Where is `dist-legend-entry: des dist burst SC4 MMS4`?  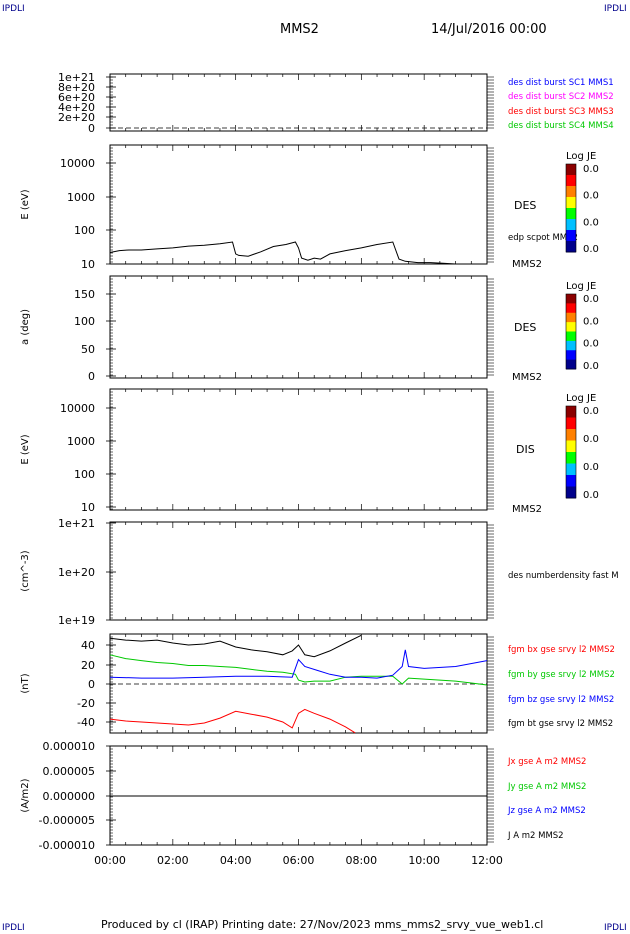 dist-legend-entry: des dist burst SC4 MMS4 is located at coordinates (561, 126).